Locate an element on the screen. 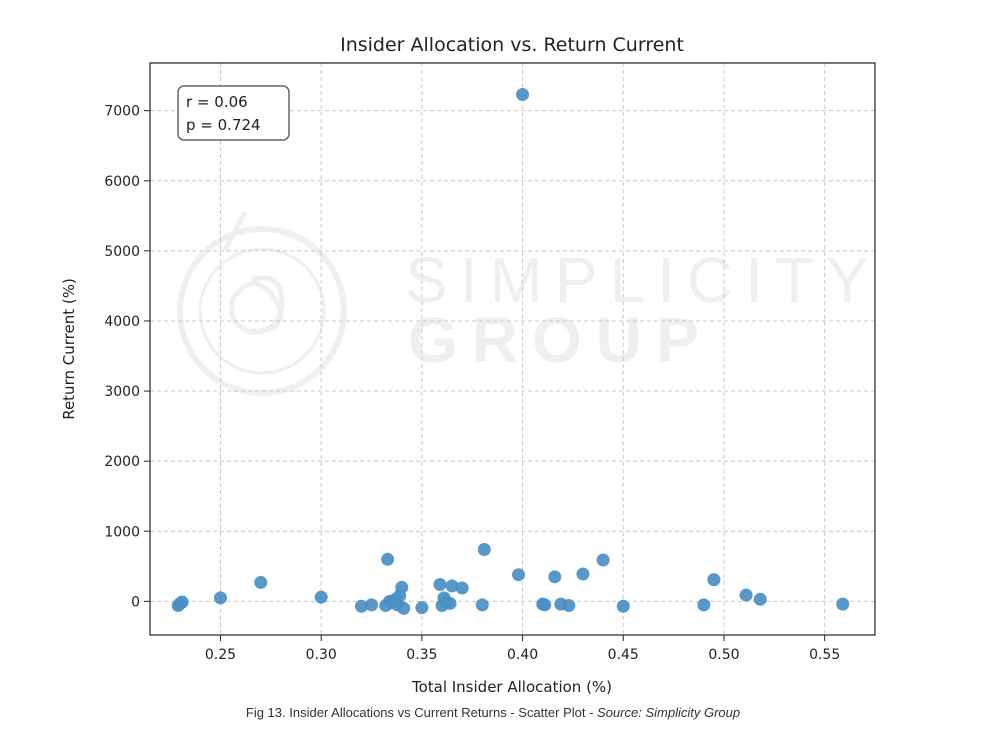 Image resolution: width=986 pixels, height=752 pixels. simplicity-group-logo is located at coordinates (262, 303).